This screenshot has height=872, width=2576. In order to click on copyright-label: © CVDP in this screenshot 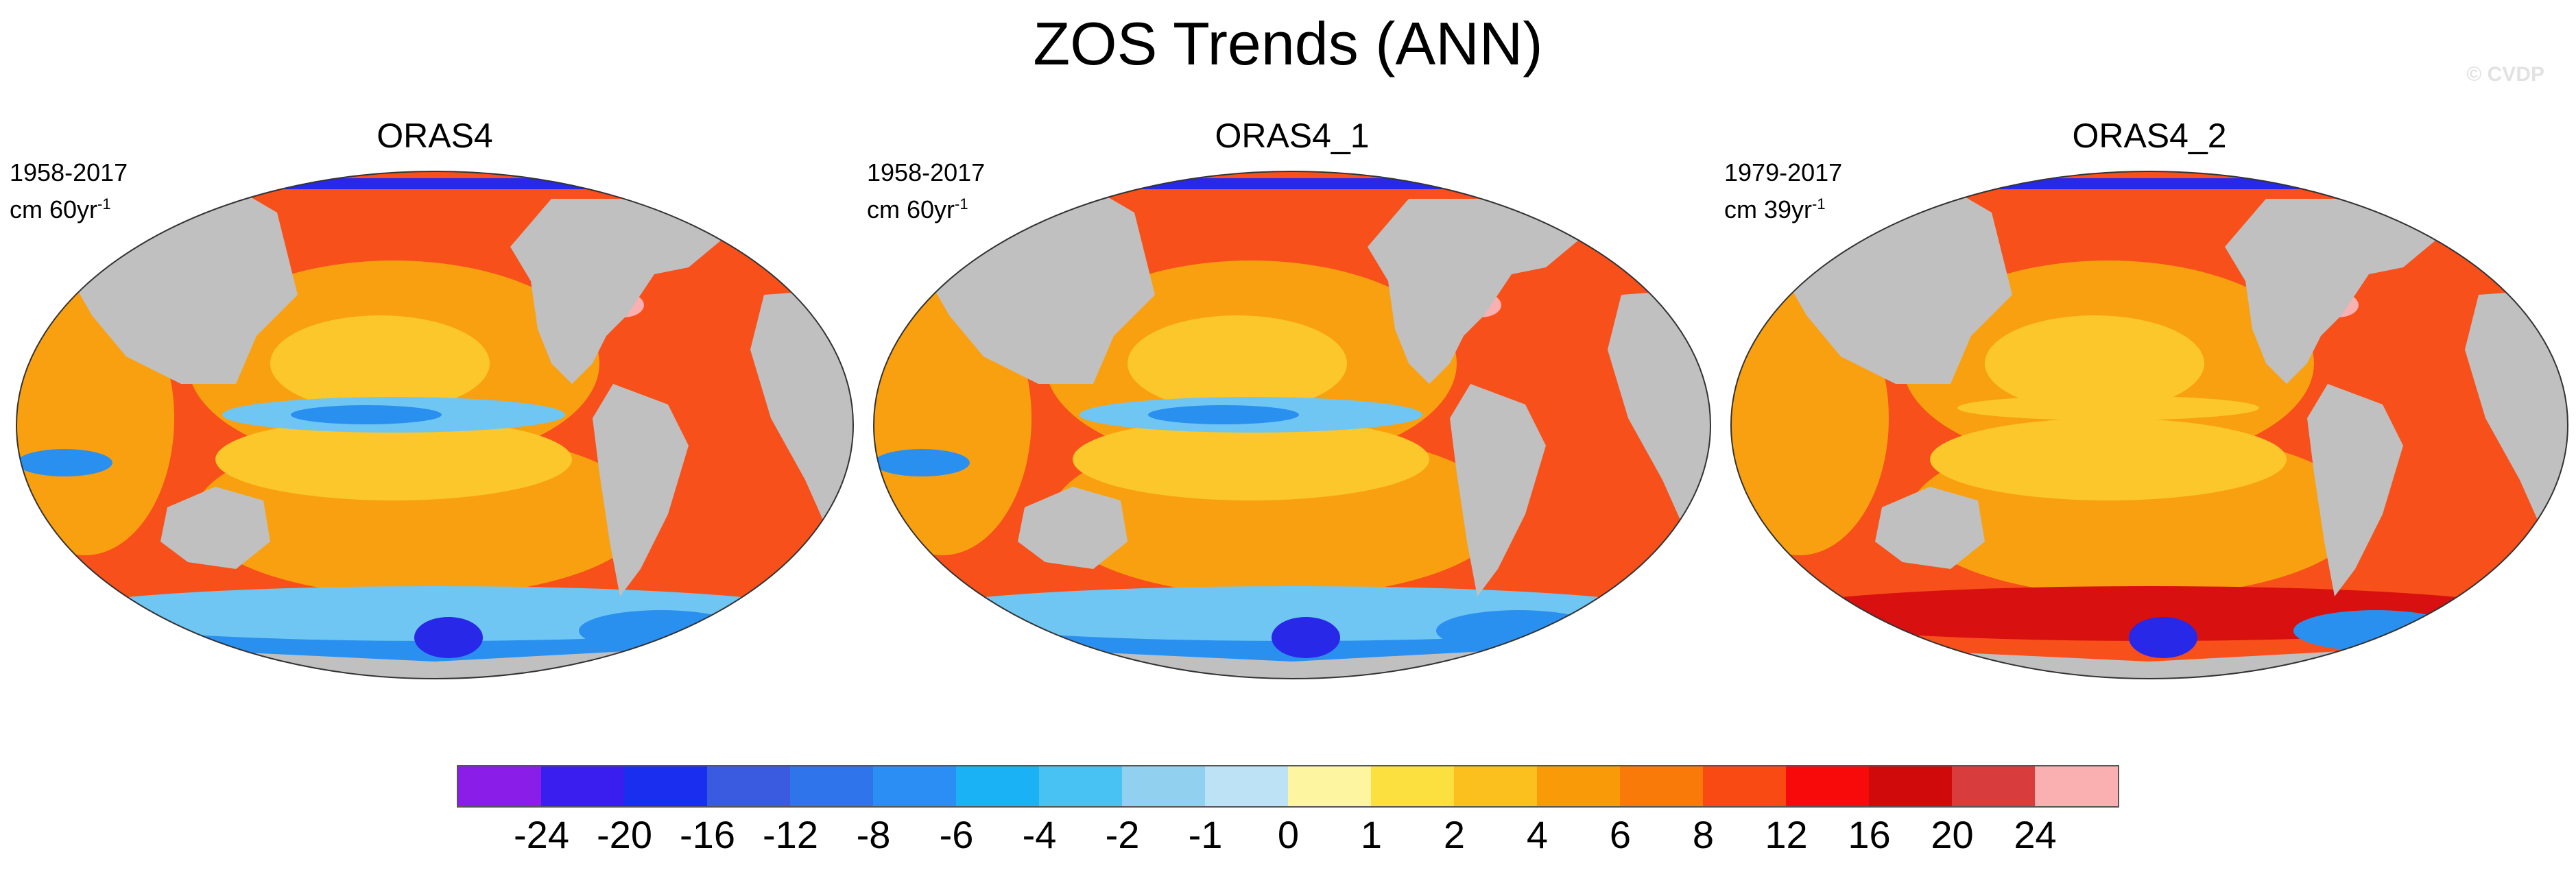, I will do `click(2505, 74)`.